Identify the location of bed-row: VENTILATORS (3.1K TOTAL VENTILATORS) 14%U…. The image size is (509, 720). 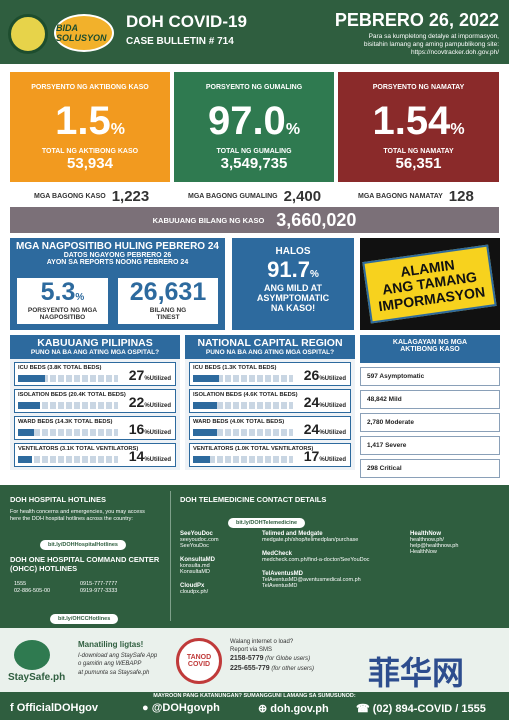
(95, 455).